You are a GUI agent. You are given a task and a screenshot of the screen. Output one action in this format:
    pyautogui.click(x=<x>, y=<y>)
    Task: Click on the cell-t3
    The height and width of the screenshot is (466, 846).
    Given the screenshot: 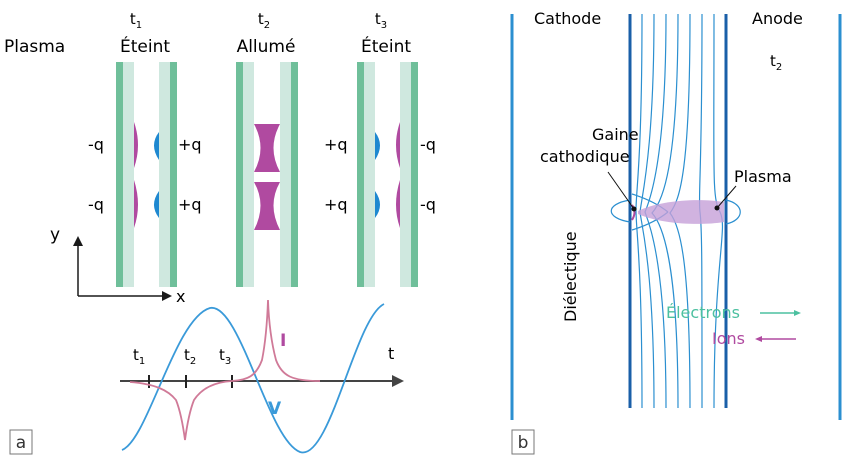 What is the action you would take?
    pyautogui.click(x=387, y=174)
    